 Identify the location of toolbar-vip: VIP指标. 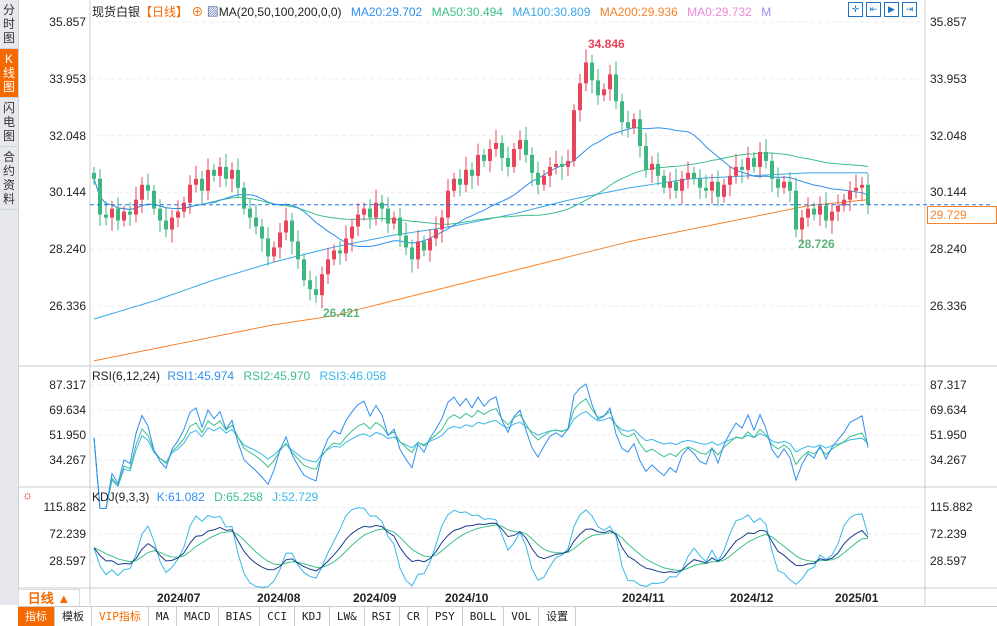
(120, 616).